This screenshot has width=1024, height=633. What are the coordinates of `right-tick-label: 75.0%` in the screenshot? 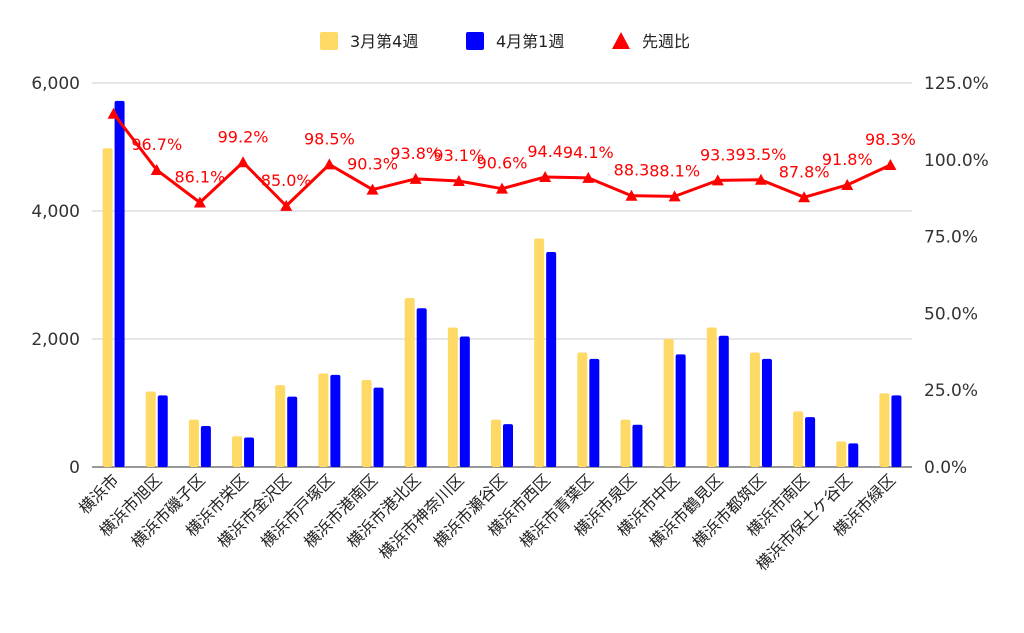 It's located at (951, 238).